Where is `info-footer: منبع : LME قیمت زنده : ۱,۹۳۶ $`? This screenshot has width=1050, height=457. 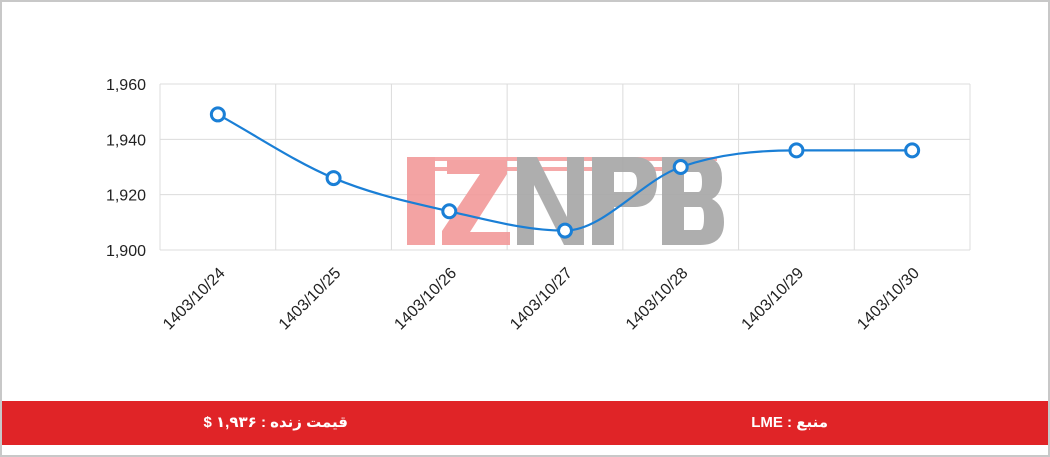
info-footer: منبع : LME قیمت زنده : ۱,۹۳۶ $ is located at coordinates (525, 423).